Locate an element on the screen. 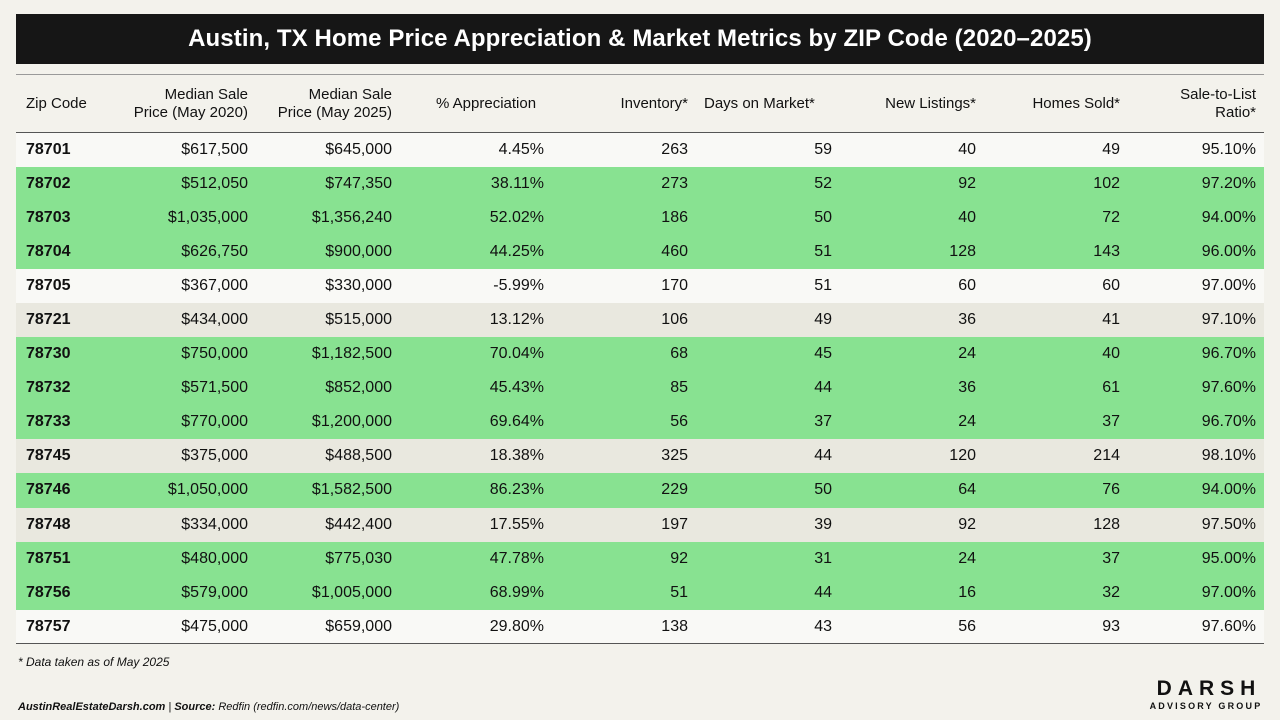  logo-sub-text: ADVISORY GROUP is located at coordinates (1206, 706).